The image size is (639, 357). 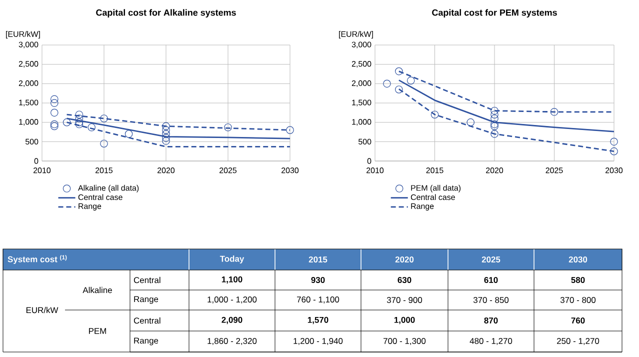 I want to click on text: 630, so click(x=405, y=280).